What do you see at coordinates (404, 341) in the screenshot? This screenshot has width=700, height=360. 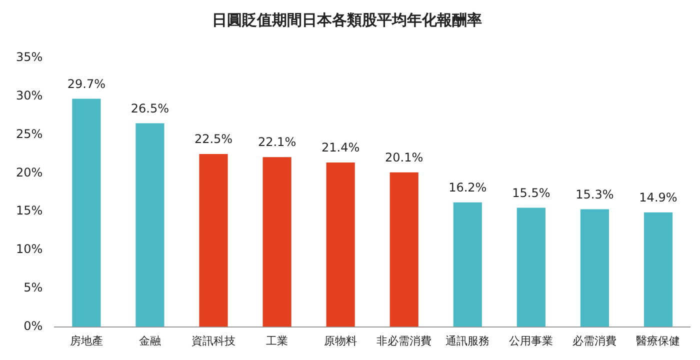 I see `x-tick-label: 非必需消費` at bounding box center [404, 341].